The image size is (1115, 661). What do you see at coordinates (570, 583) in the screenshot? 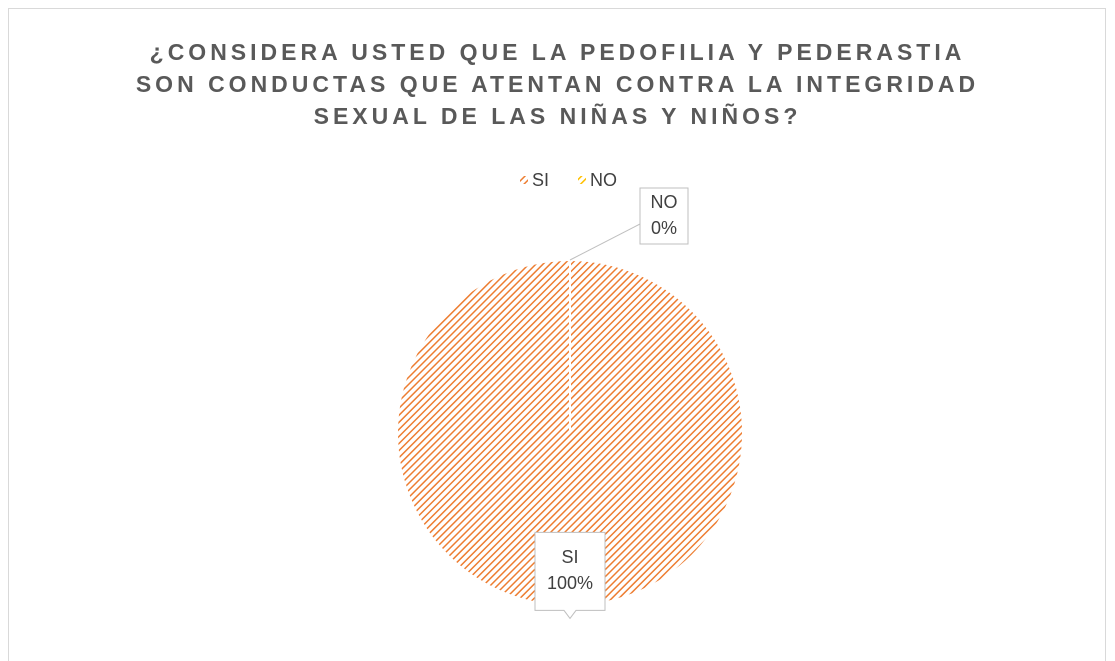
I see `data-label: 100%` at bounding box center [570, 583].